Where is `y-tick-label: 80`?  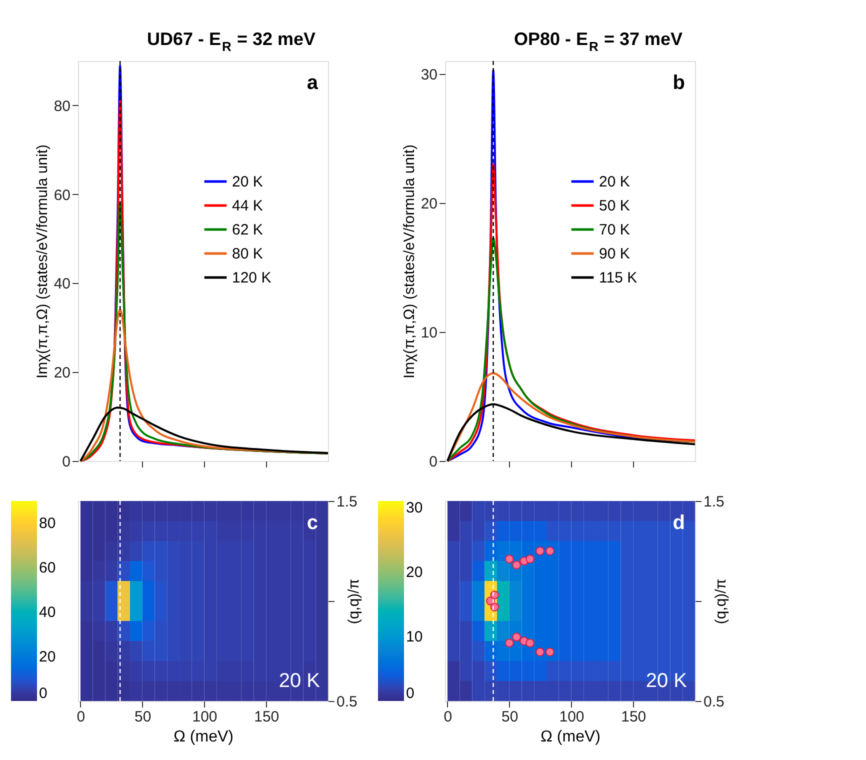 y-tick-label: 80 is located at coordinates (62, 106).